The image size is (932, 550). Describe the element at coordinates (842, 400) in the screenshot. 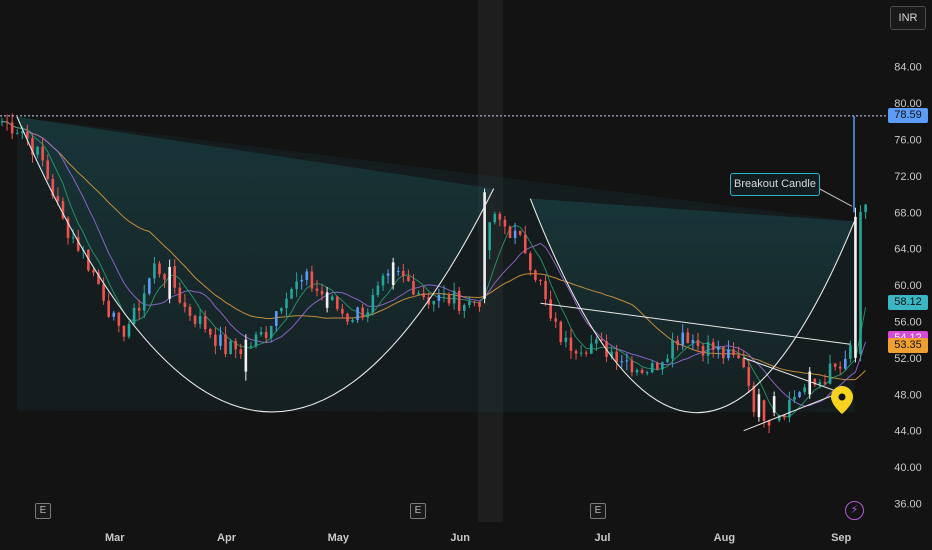

I see `location-pin-icon` at that location.